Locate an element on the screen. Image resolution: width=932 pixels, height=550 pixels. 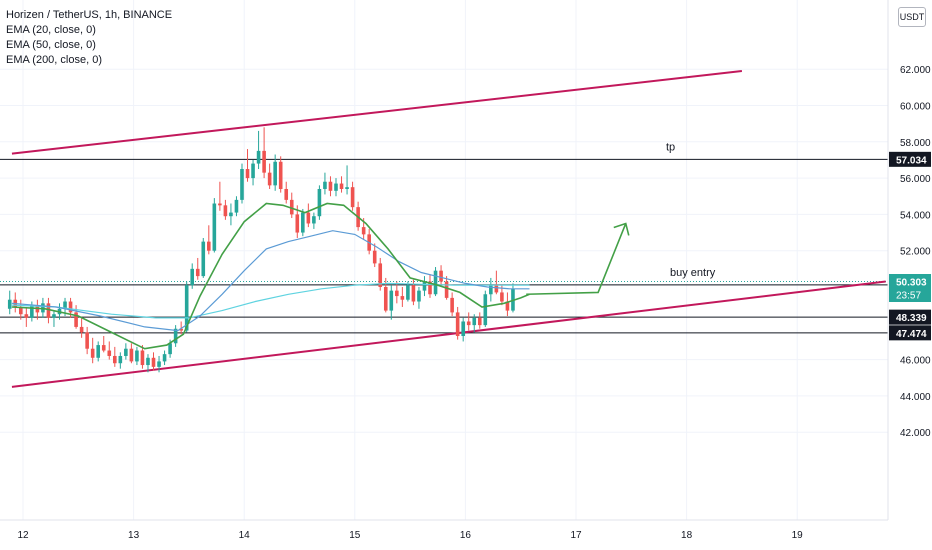
ema-20-line is located at coordinates (270, 276).